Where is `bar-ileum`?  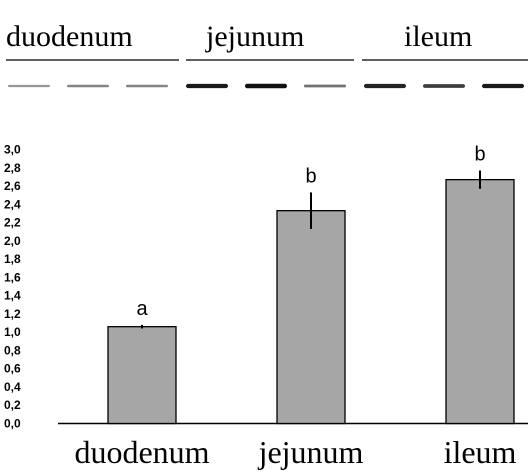
bar-ileum is located at coordinates (480, 301).